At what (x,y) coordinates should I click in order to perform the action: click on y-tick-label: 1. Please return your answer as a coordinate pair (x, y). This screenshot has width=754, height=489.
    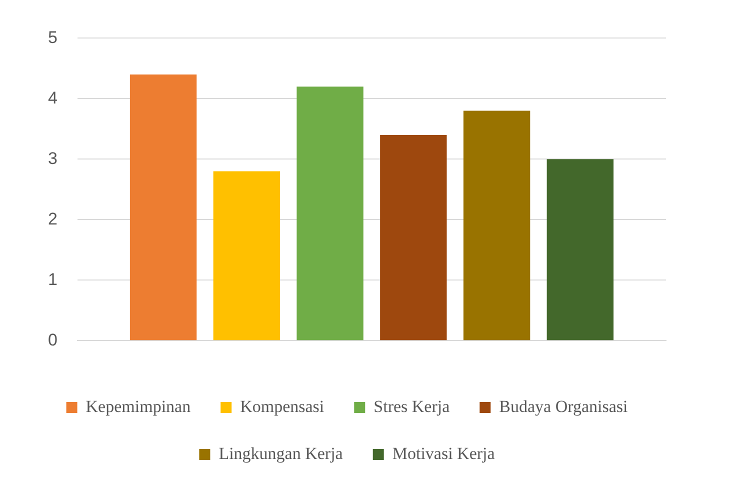
    Looking at the image, I should click on (53, 279).